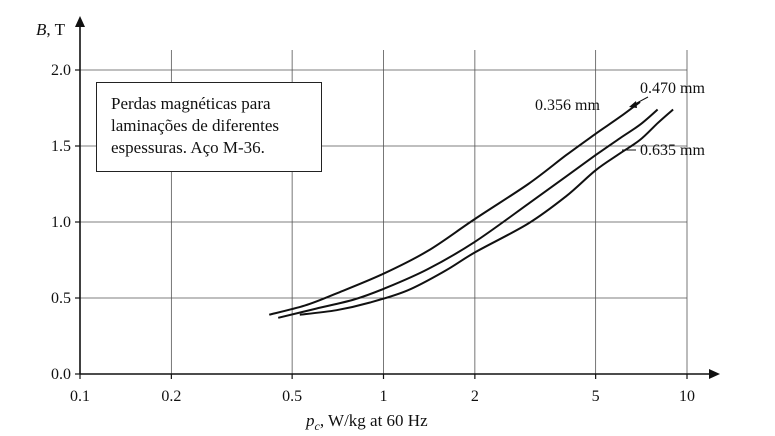 This screenshot has height=436, width=775. What do you see at coordinates (384, 396) in the screenshot?
I see `x-tick-label: 1` at bounding box center [384, 396].